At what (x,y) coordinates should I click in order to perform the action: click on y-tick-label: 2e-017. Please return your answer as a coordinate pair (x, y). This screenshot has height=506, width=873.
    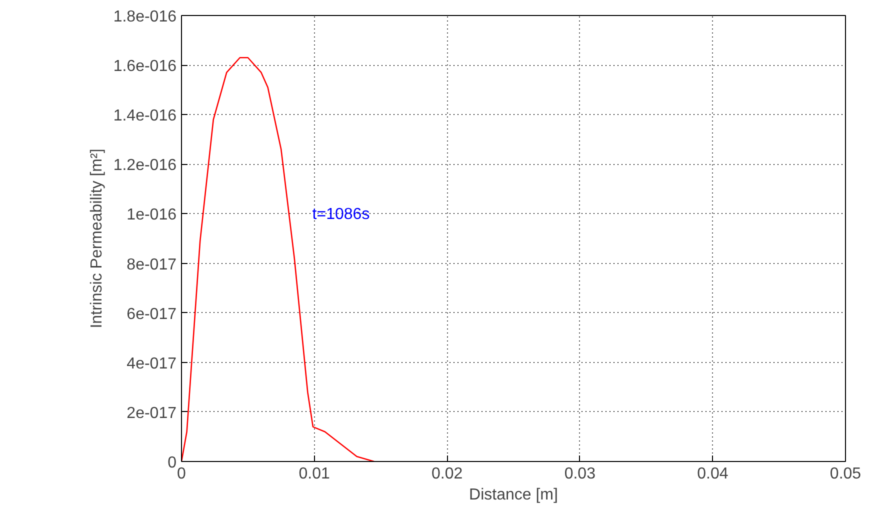
    Looking at the image, I should click on (151, 413).